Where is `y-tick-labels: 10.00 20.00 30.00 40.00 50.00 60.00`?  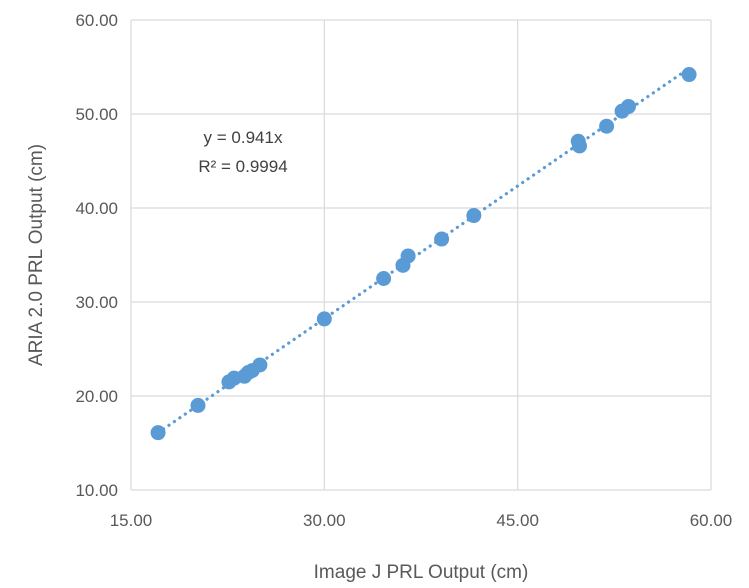 y-tick-labels: 10.00 20.00 30.00 40.00 50.00 60.00 is located at coordinates (96, 255).